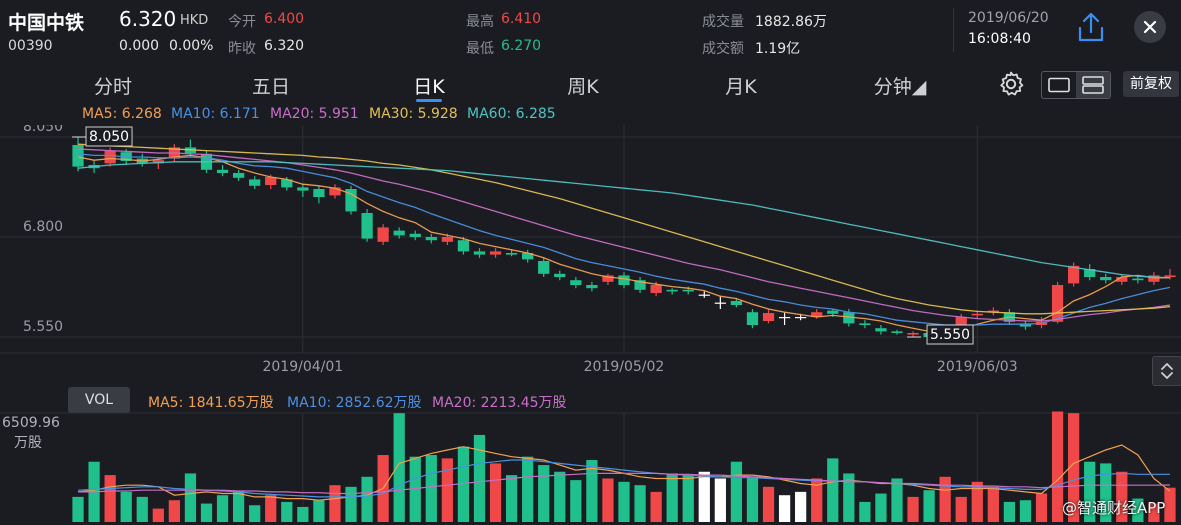  I want to click on turnover-value: 1.19亿, so click(778, 49).